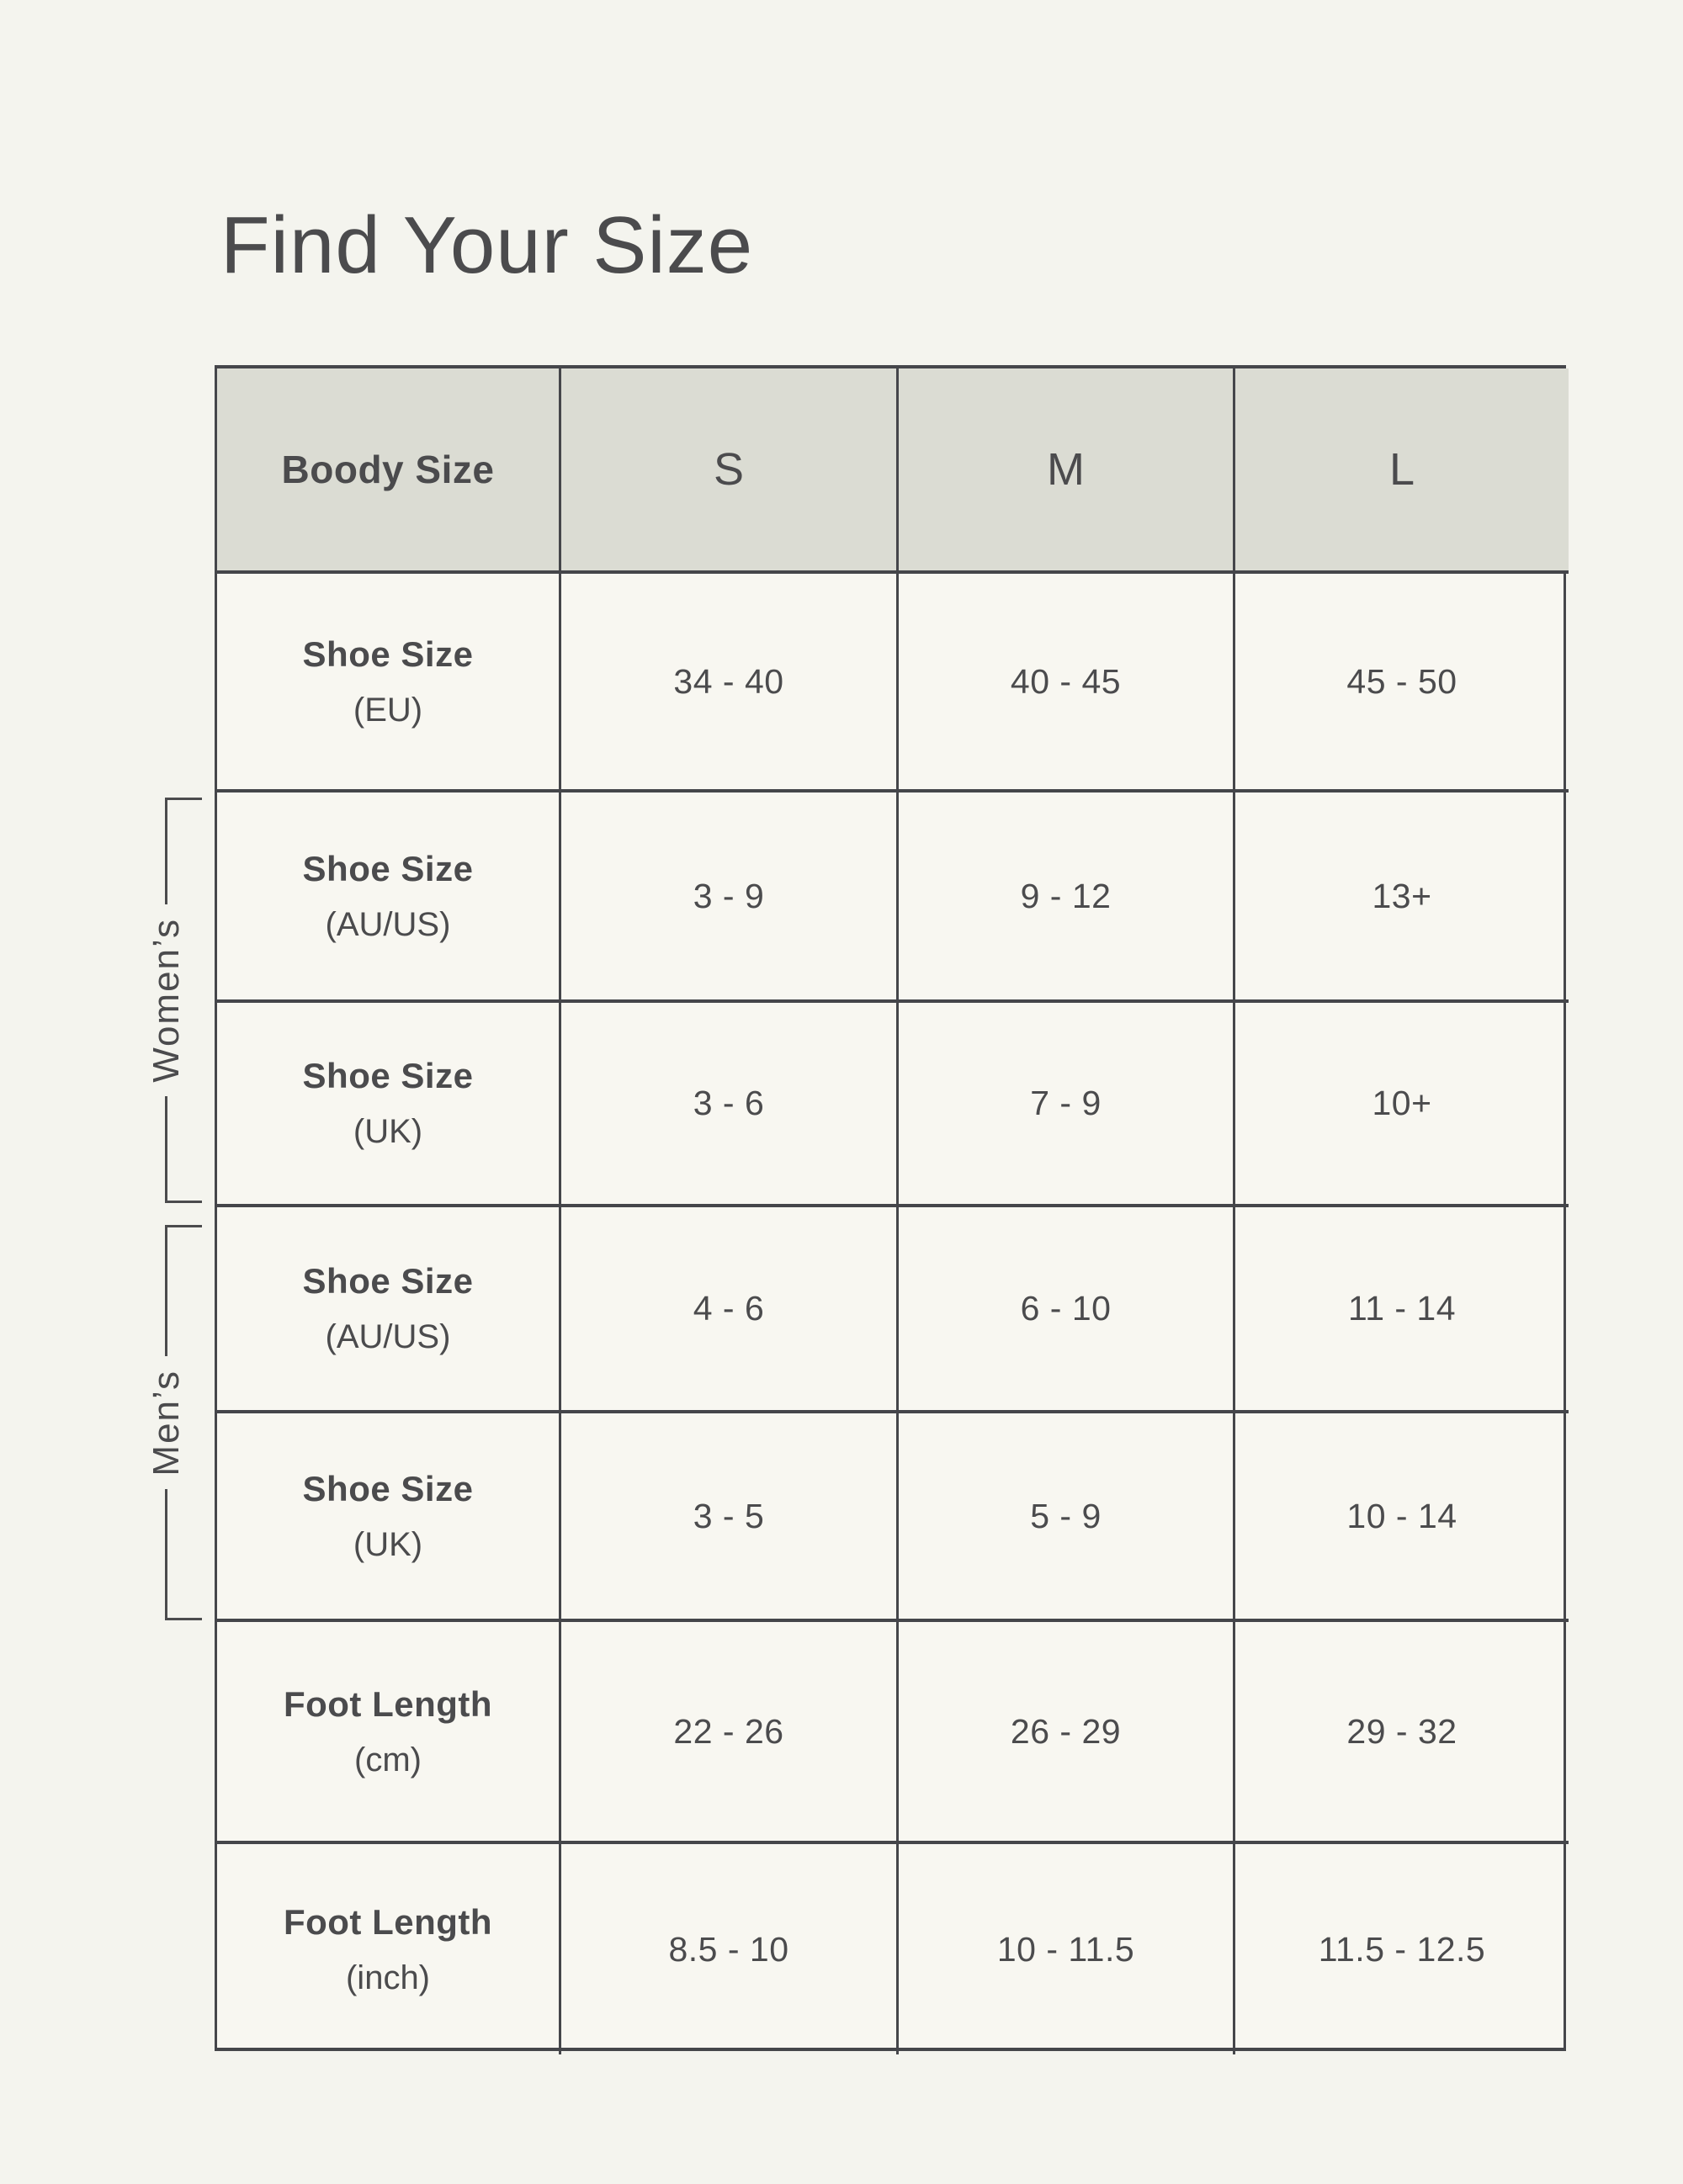 The height and width of the screenshot is (2184, 1683). I want to click on column-header-s: S, so click(730, 471).